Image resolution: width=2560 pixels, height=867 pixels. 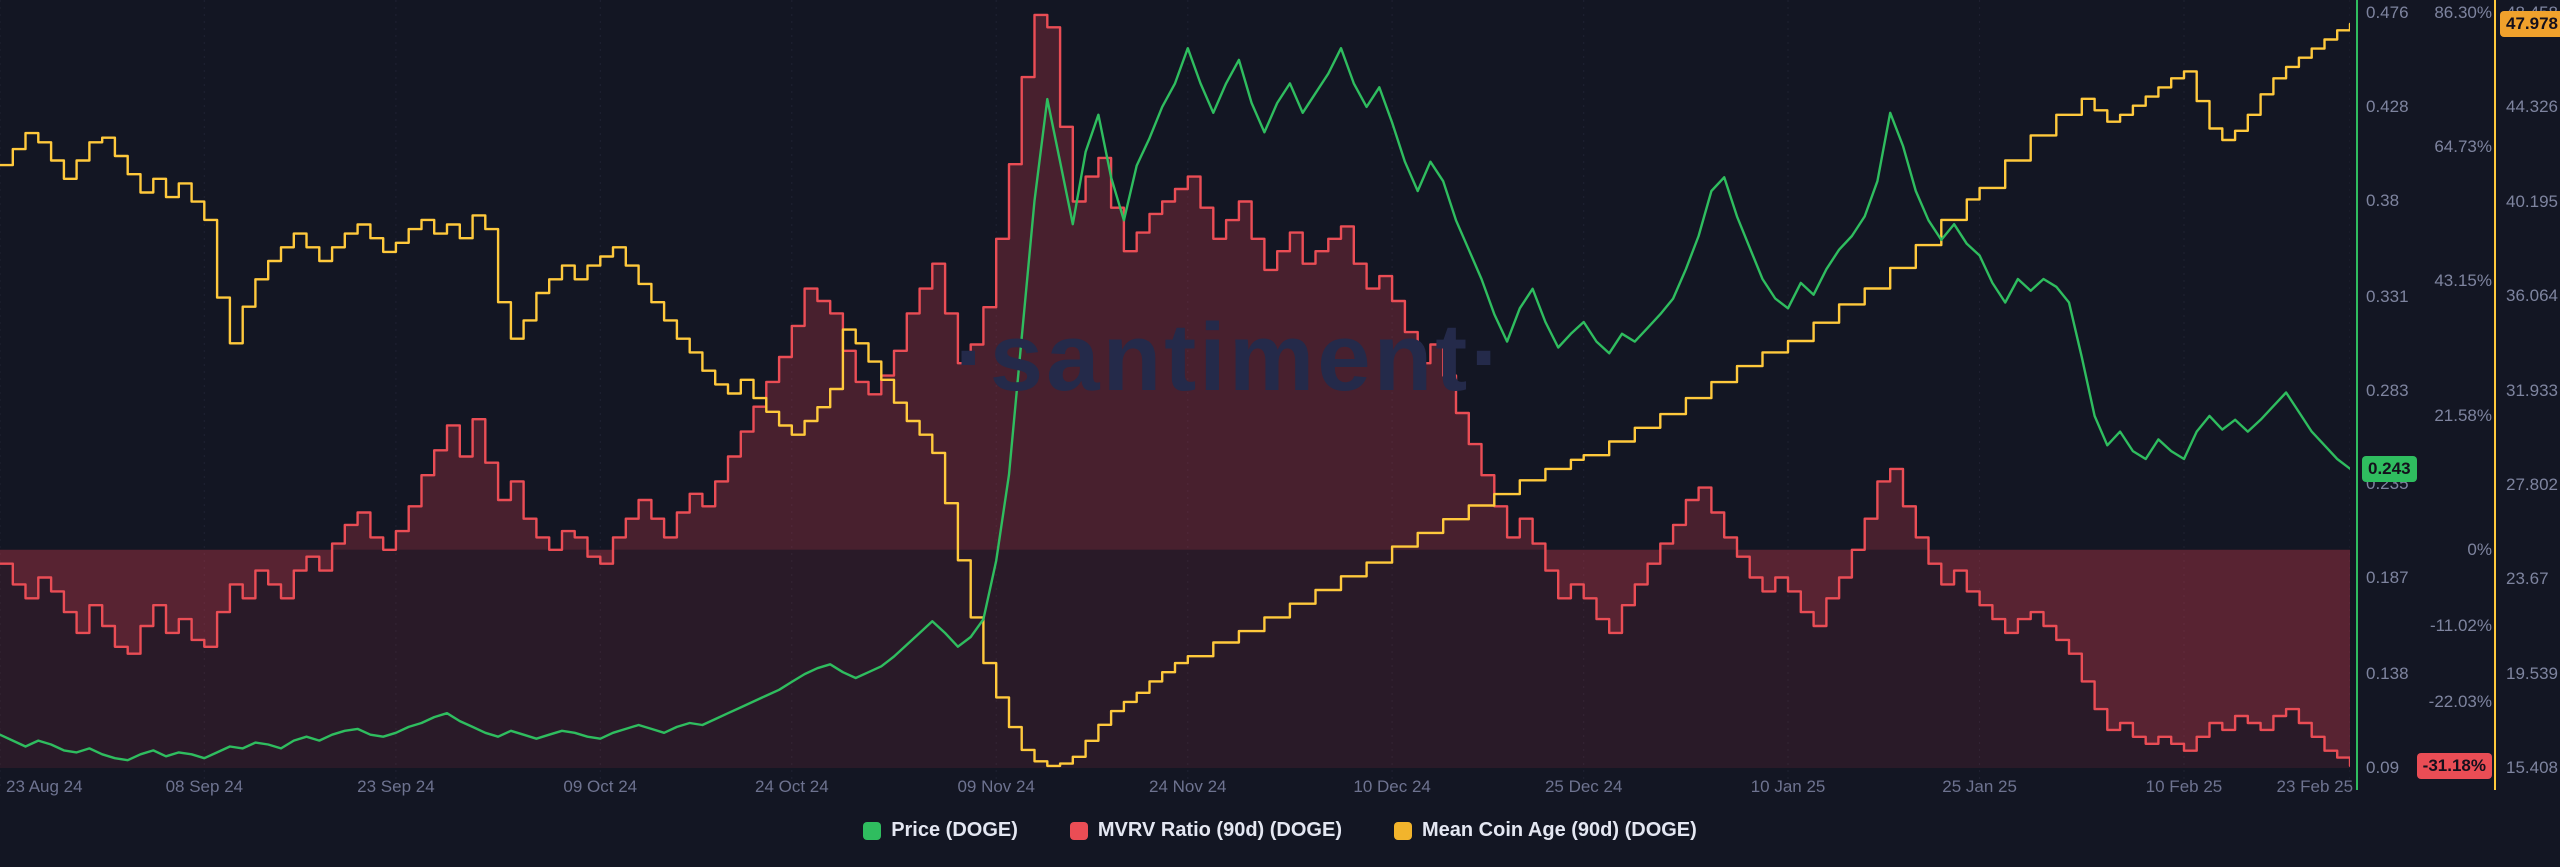 I want to click on x-tick-label: 24 Oct 24, so click(x=791, y=786).